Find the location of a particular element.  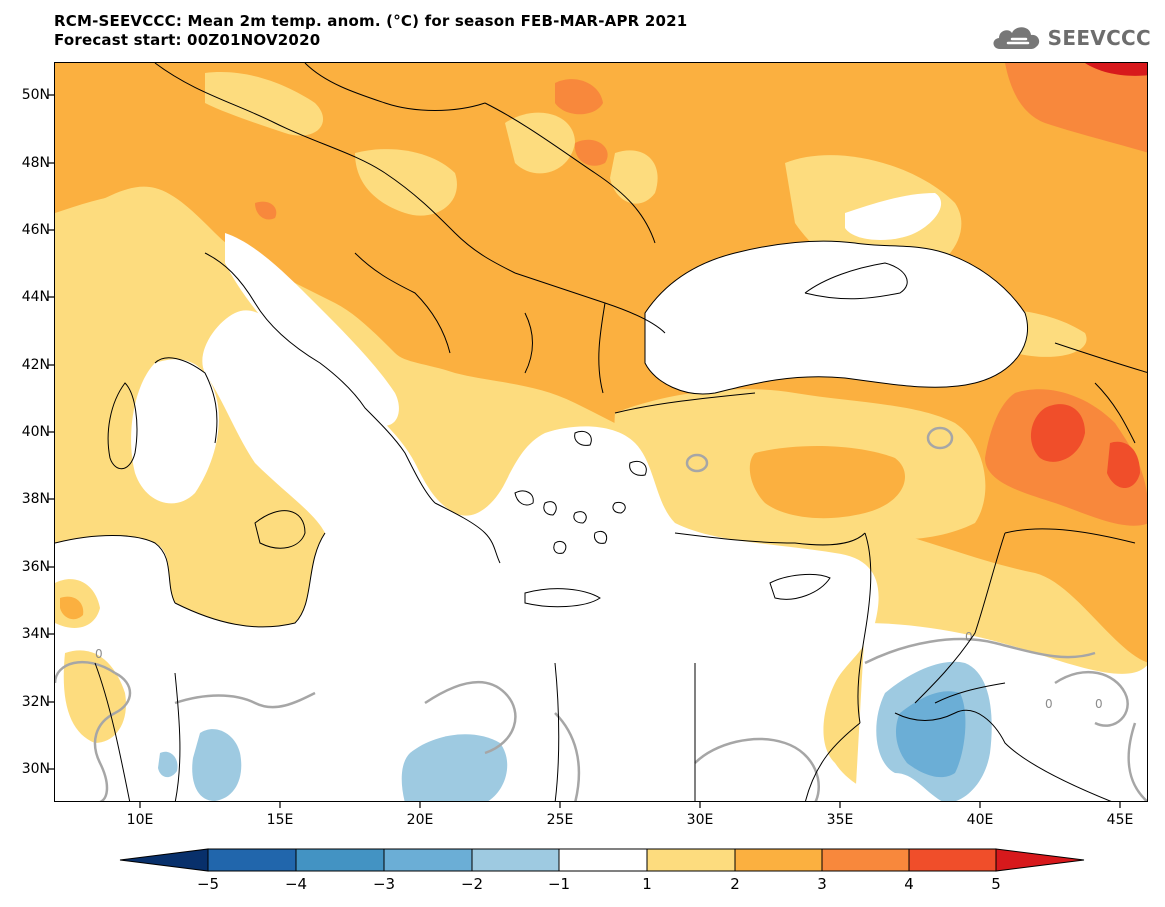

lon-tick-20e: 20E is located at coordinates (420, 820).